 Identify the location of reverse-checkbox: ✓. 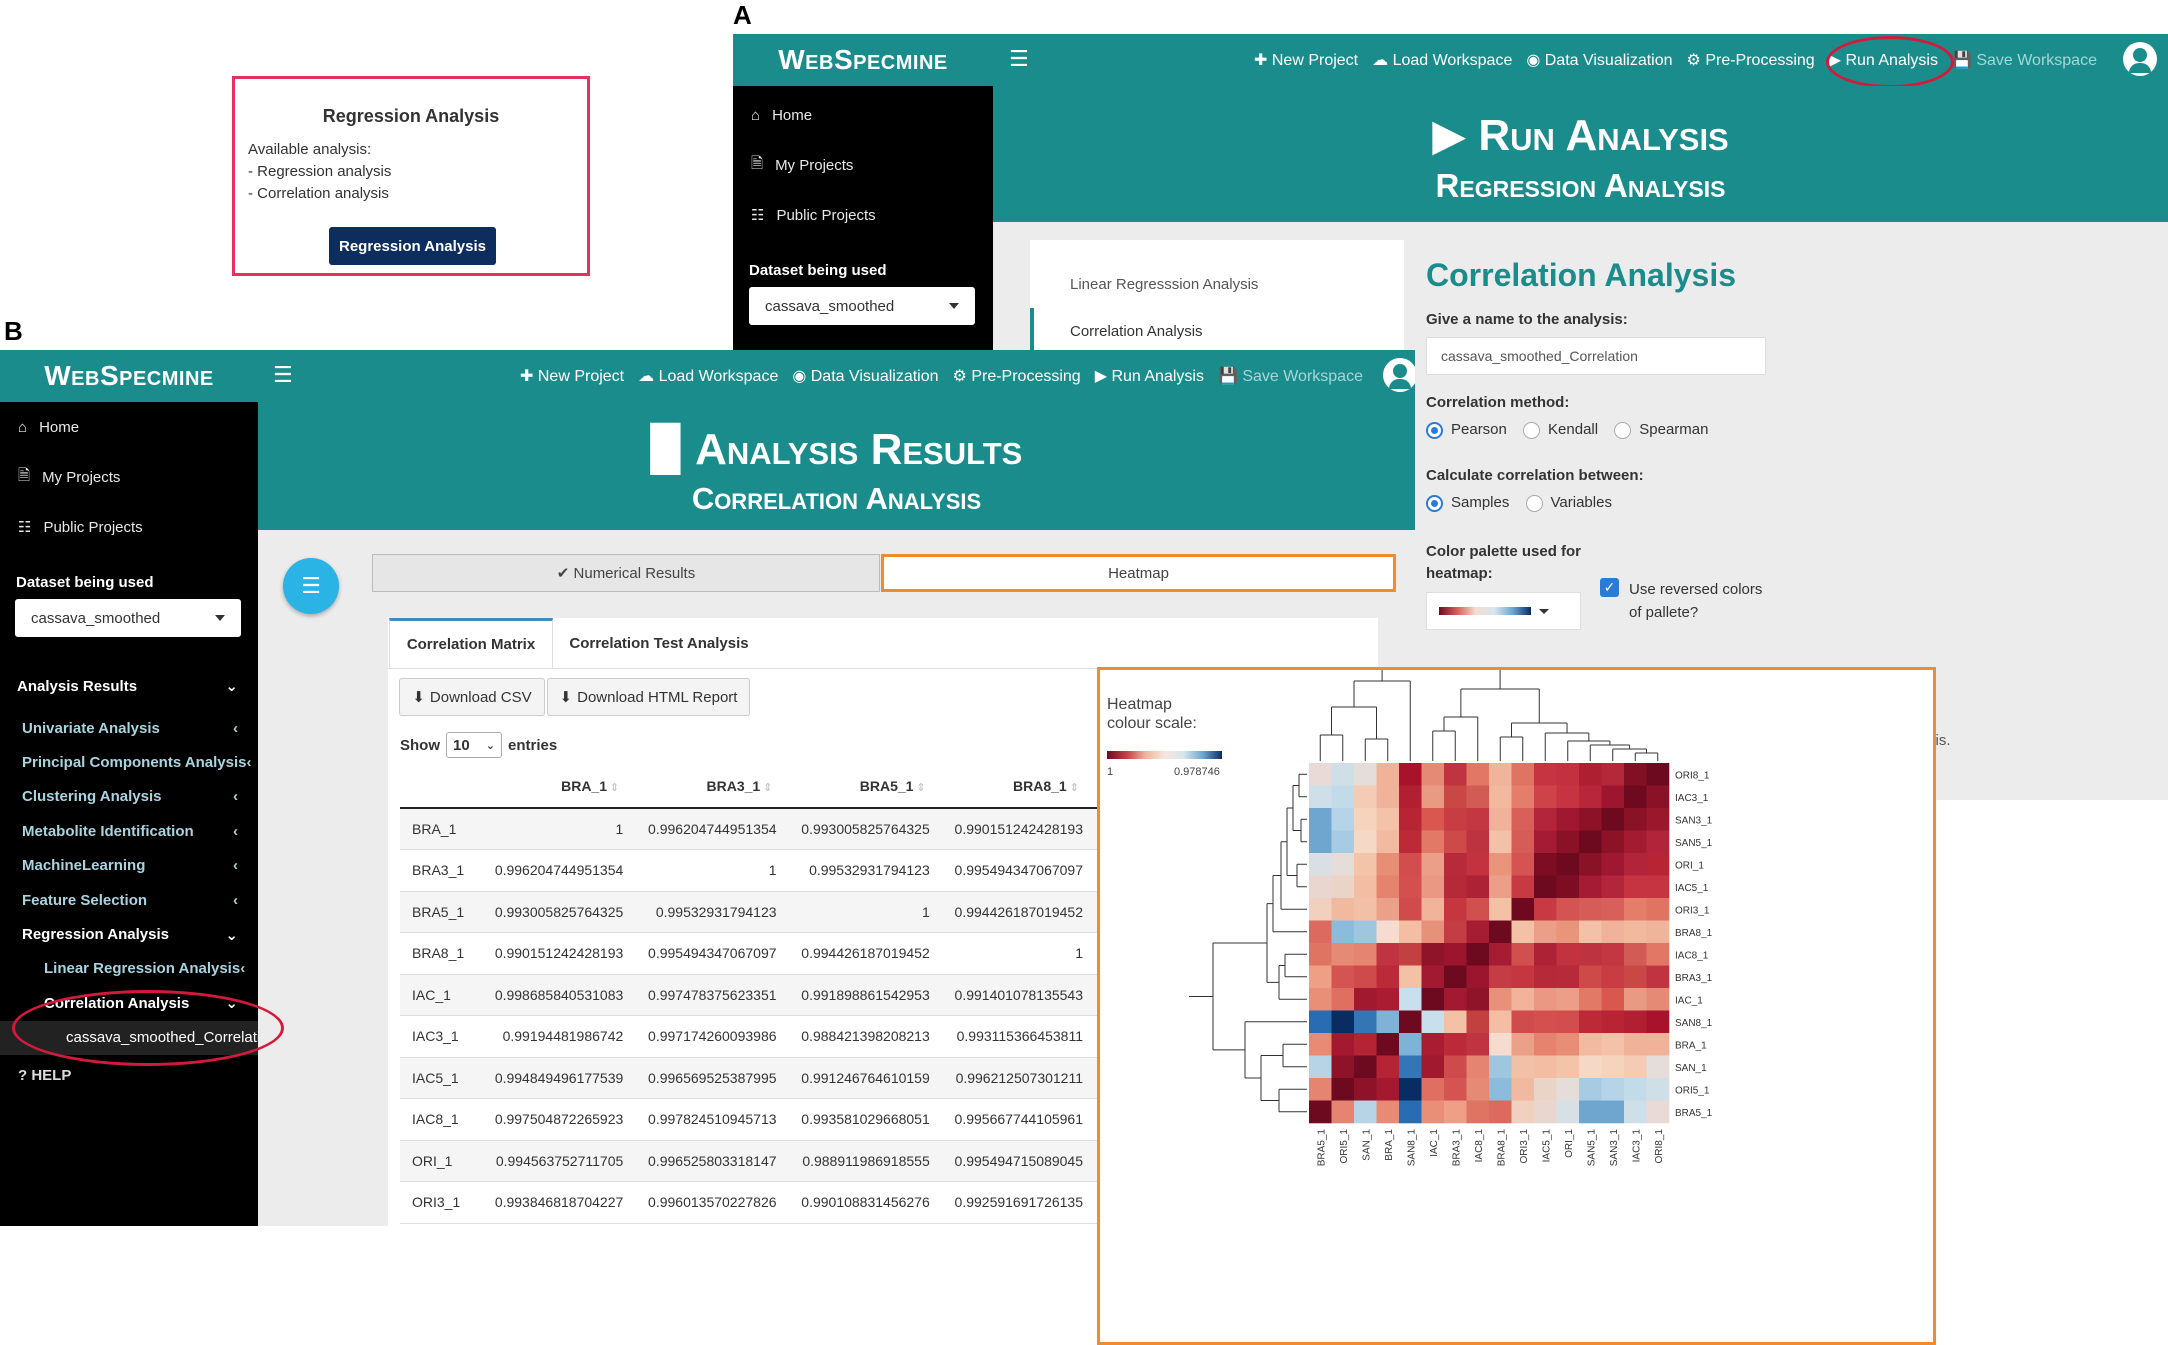
(1609, 587).